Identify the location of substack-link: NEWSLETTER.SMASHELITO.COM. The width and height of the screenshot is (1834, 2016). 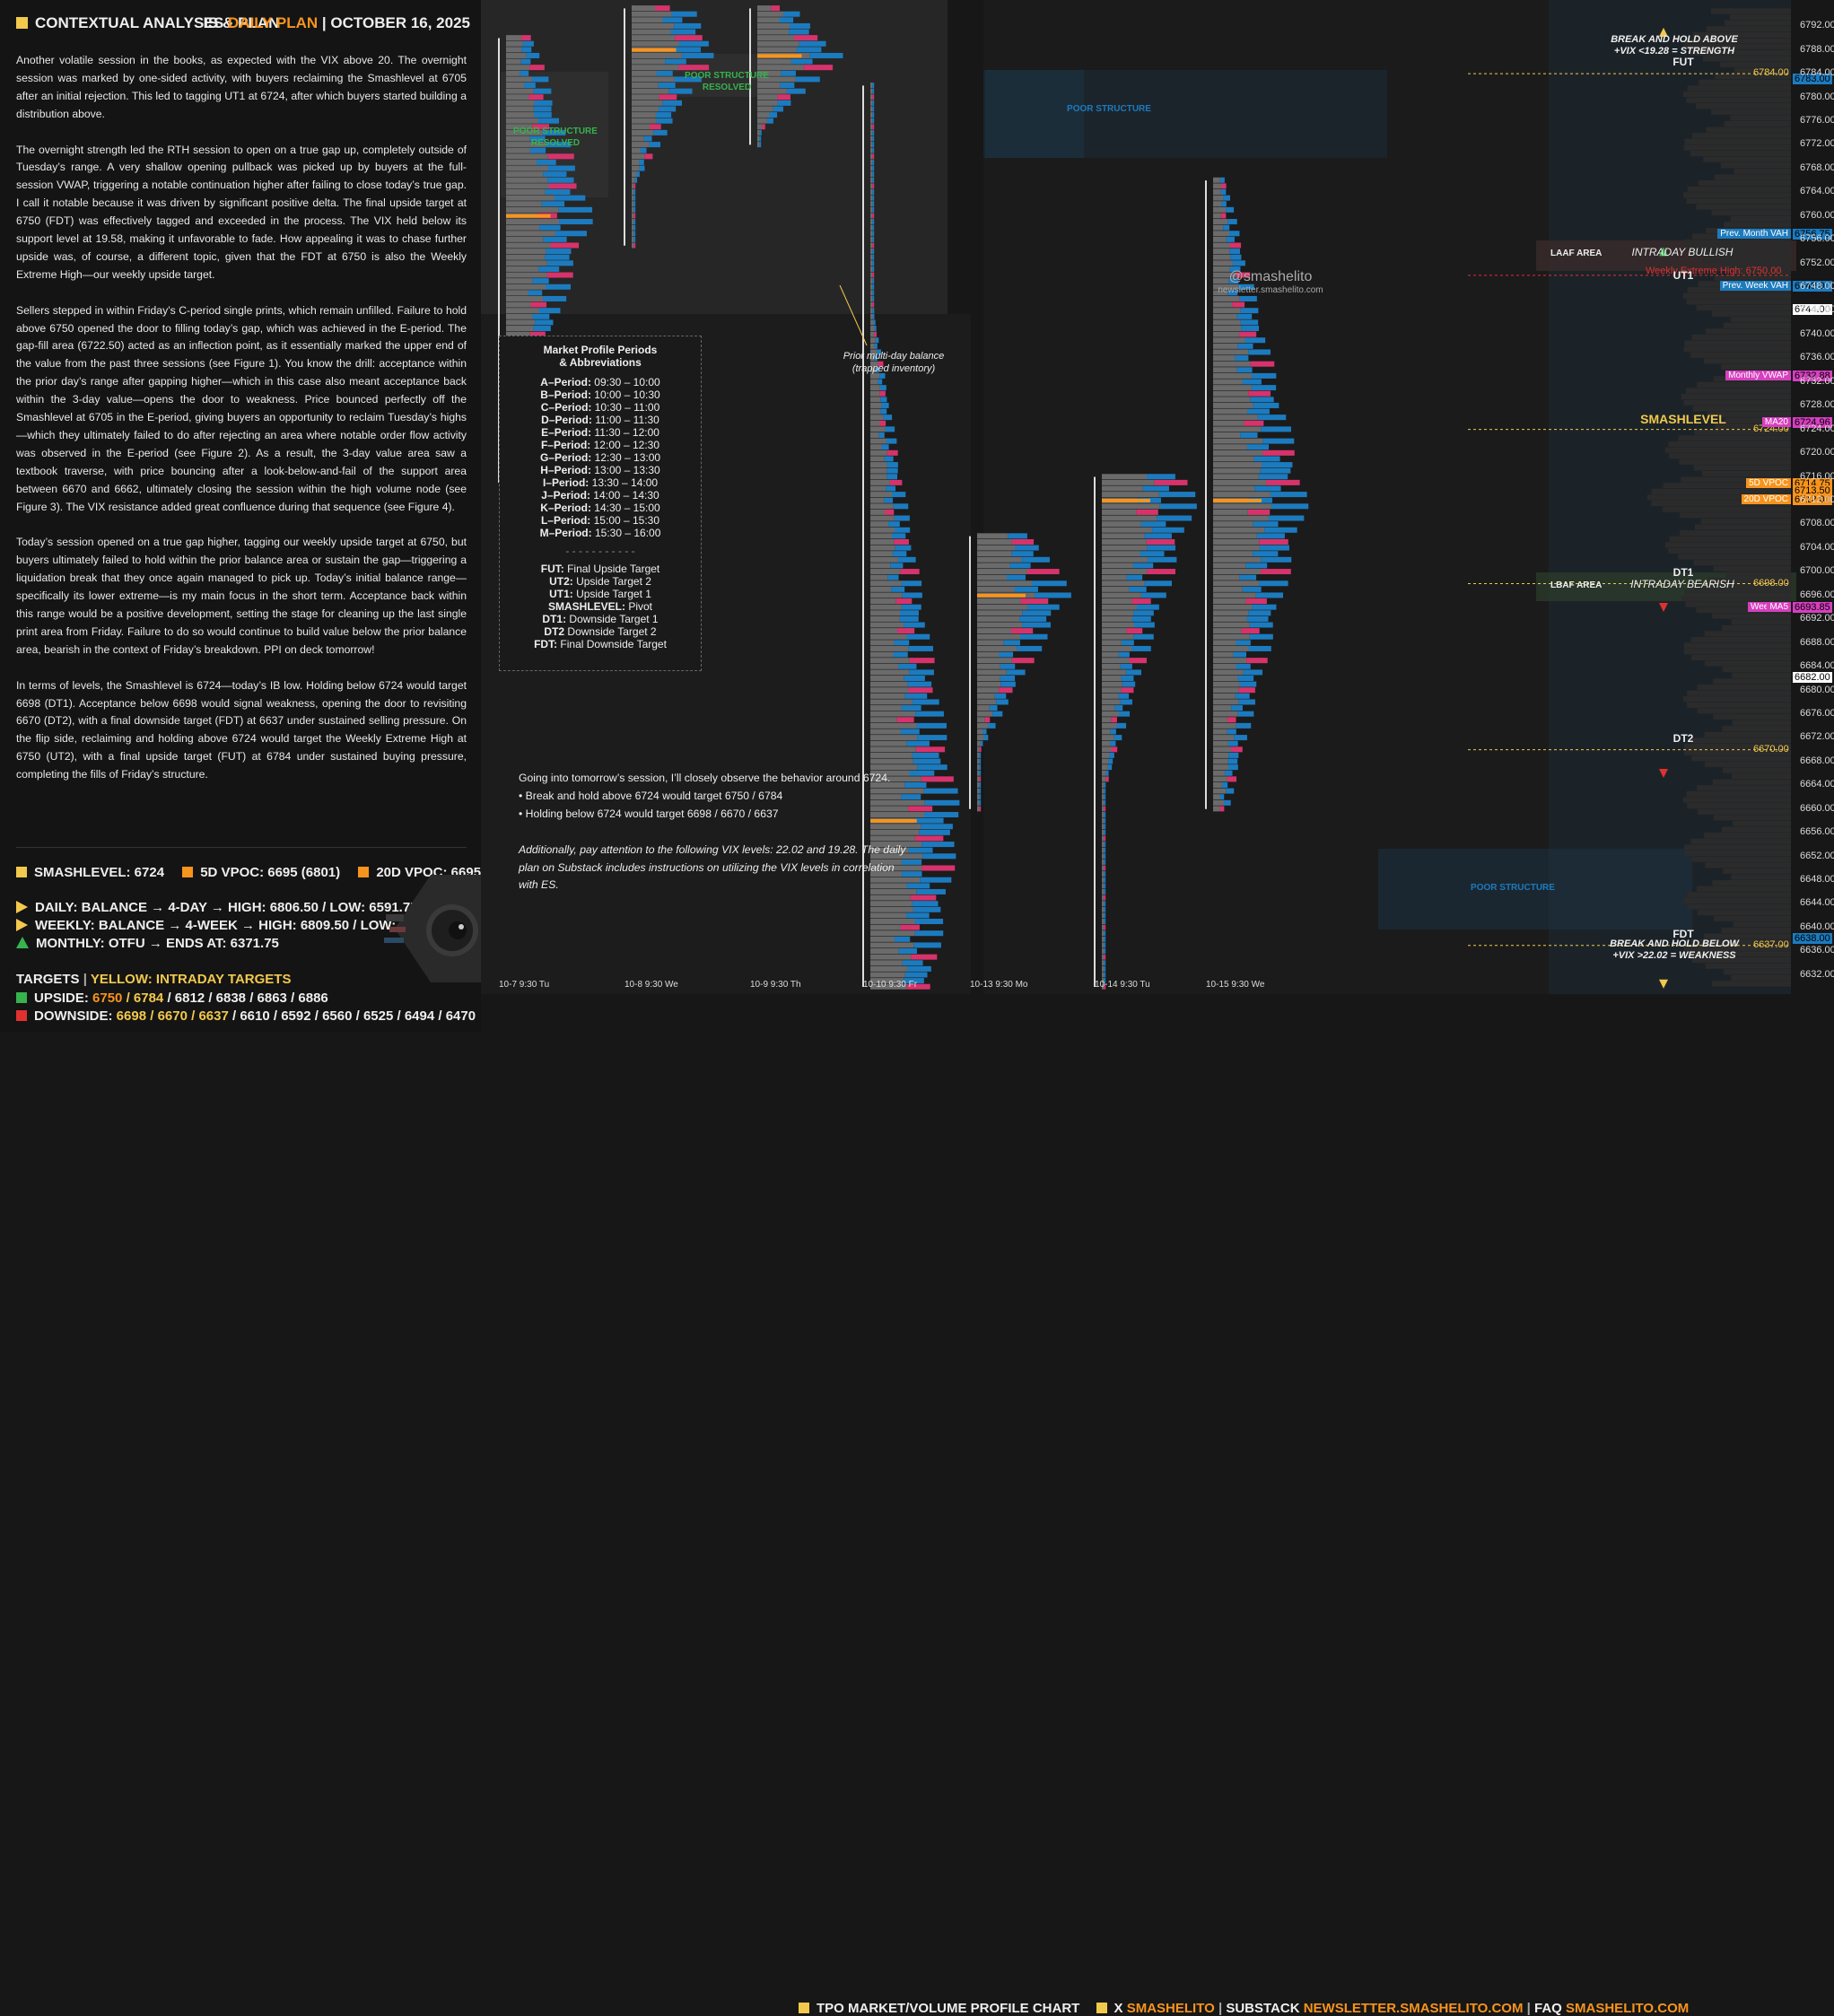
(1413, 2008).